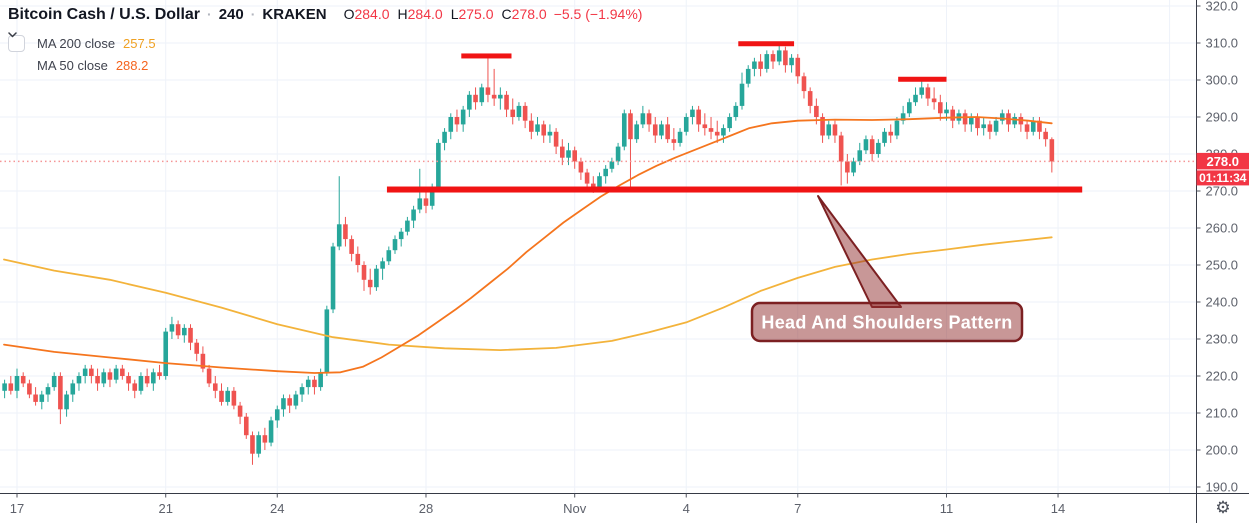  I want to click on price-tick-label: 320.0, so click(1222, 7).